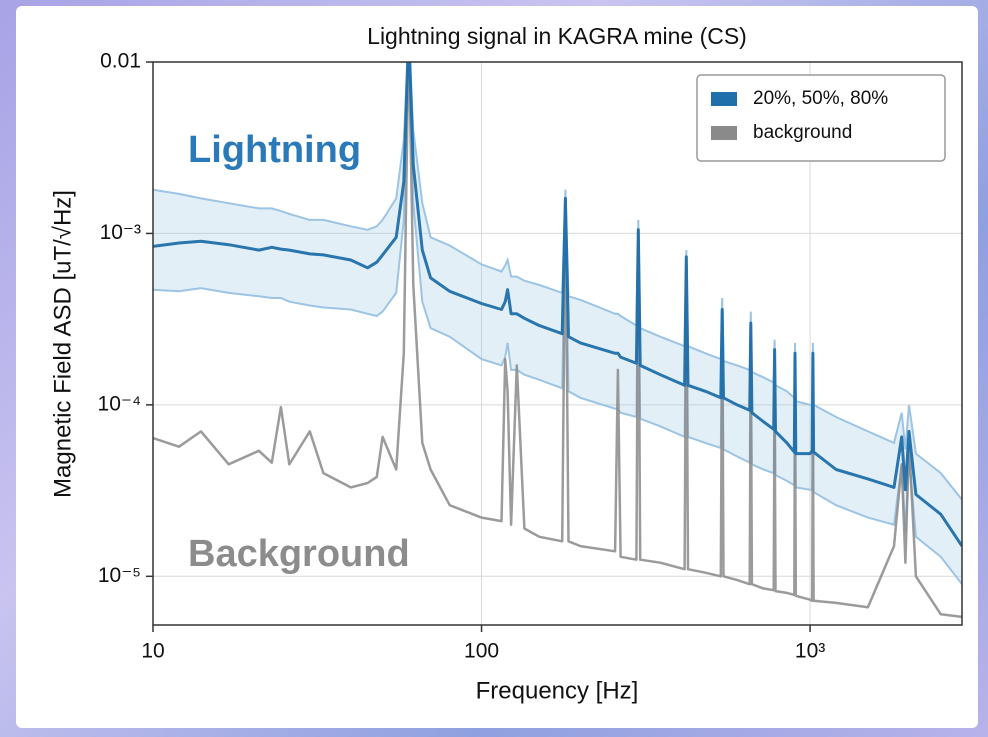 Image resolution: width=988 pixels, height=737 pixels. I want to click on x-axis-label: Frequency [Hz], so click(557, 690).